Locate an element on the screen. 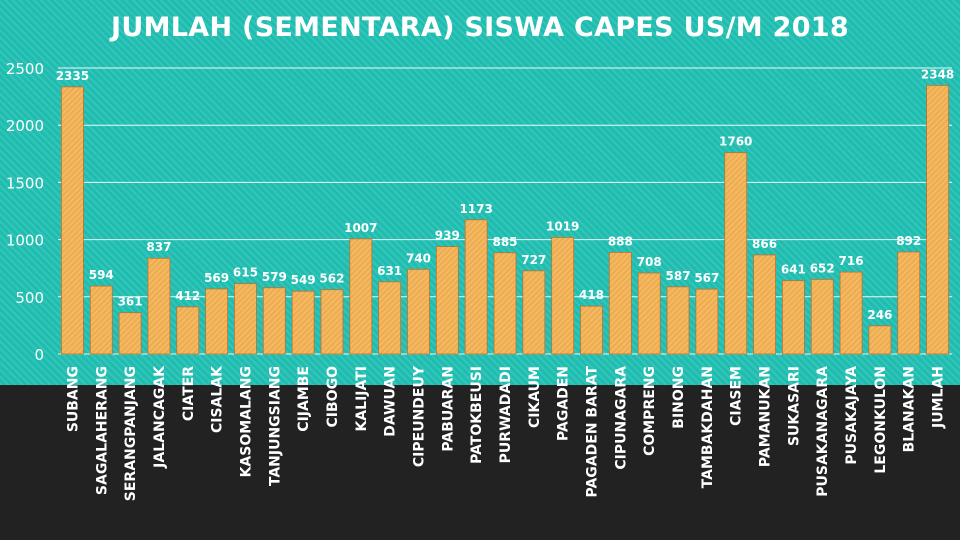 The height and width of the screenshot is (540, 960). x-tick-label: DAWUAN is located at coordinates (391, 401).